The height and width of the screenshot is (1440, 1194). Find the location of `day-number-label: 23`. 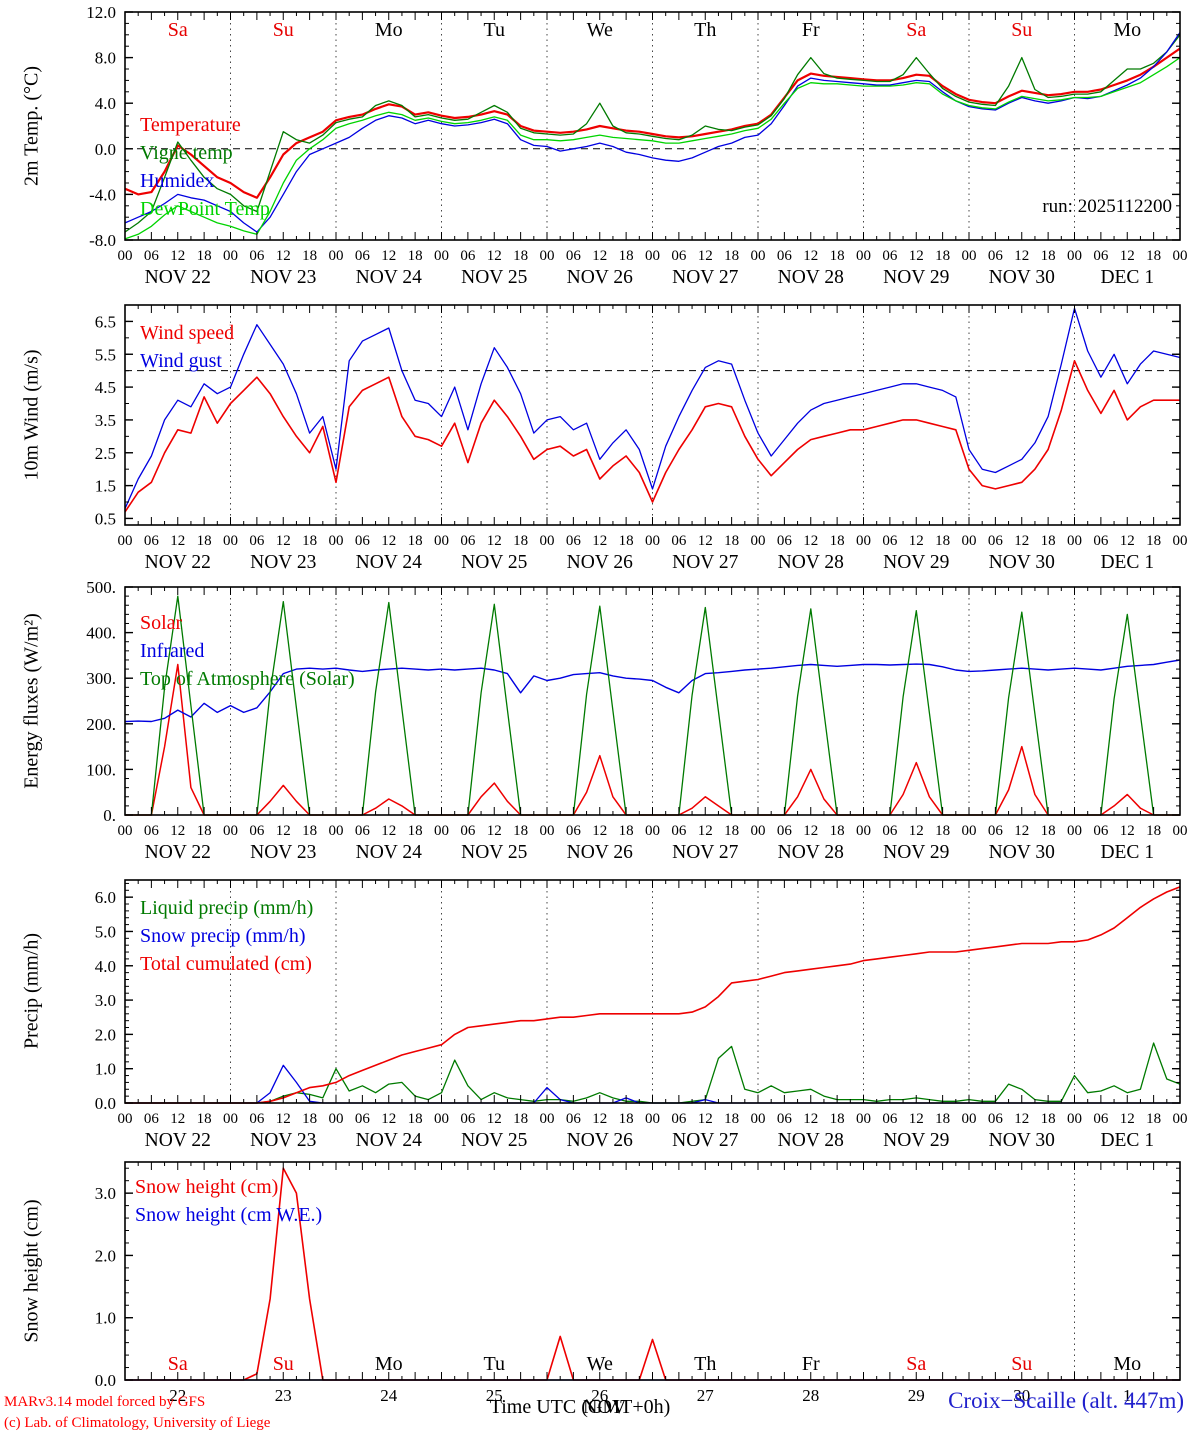

day-number-label: 23 is located at coordinates (283, 1395).